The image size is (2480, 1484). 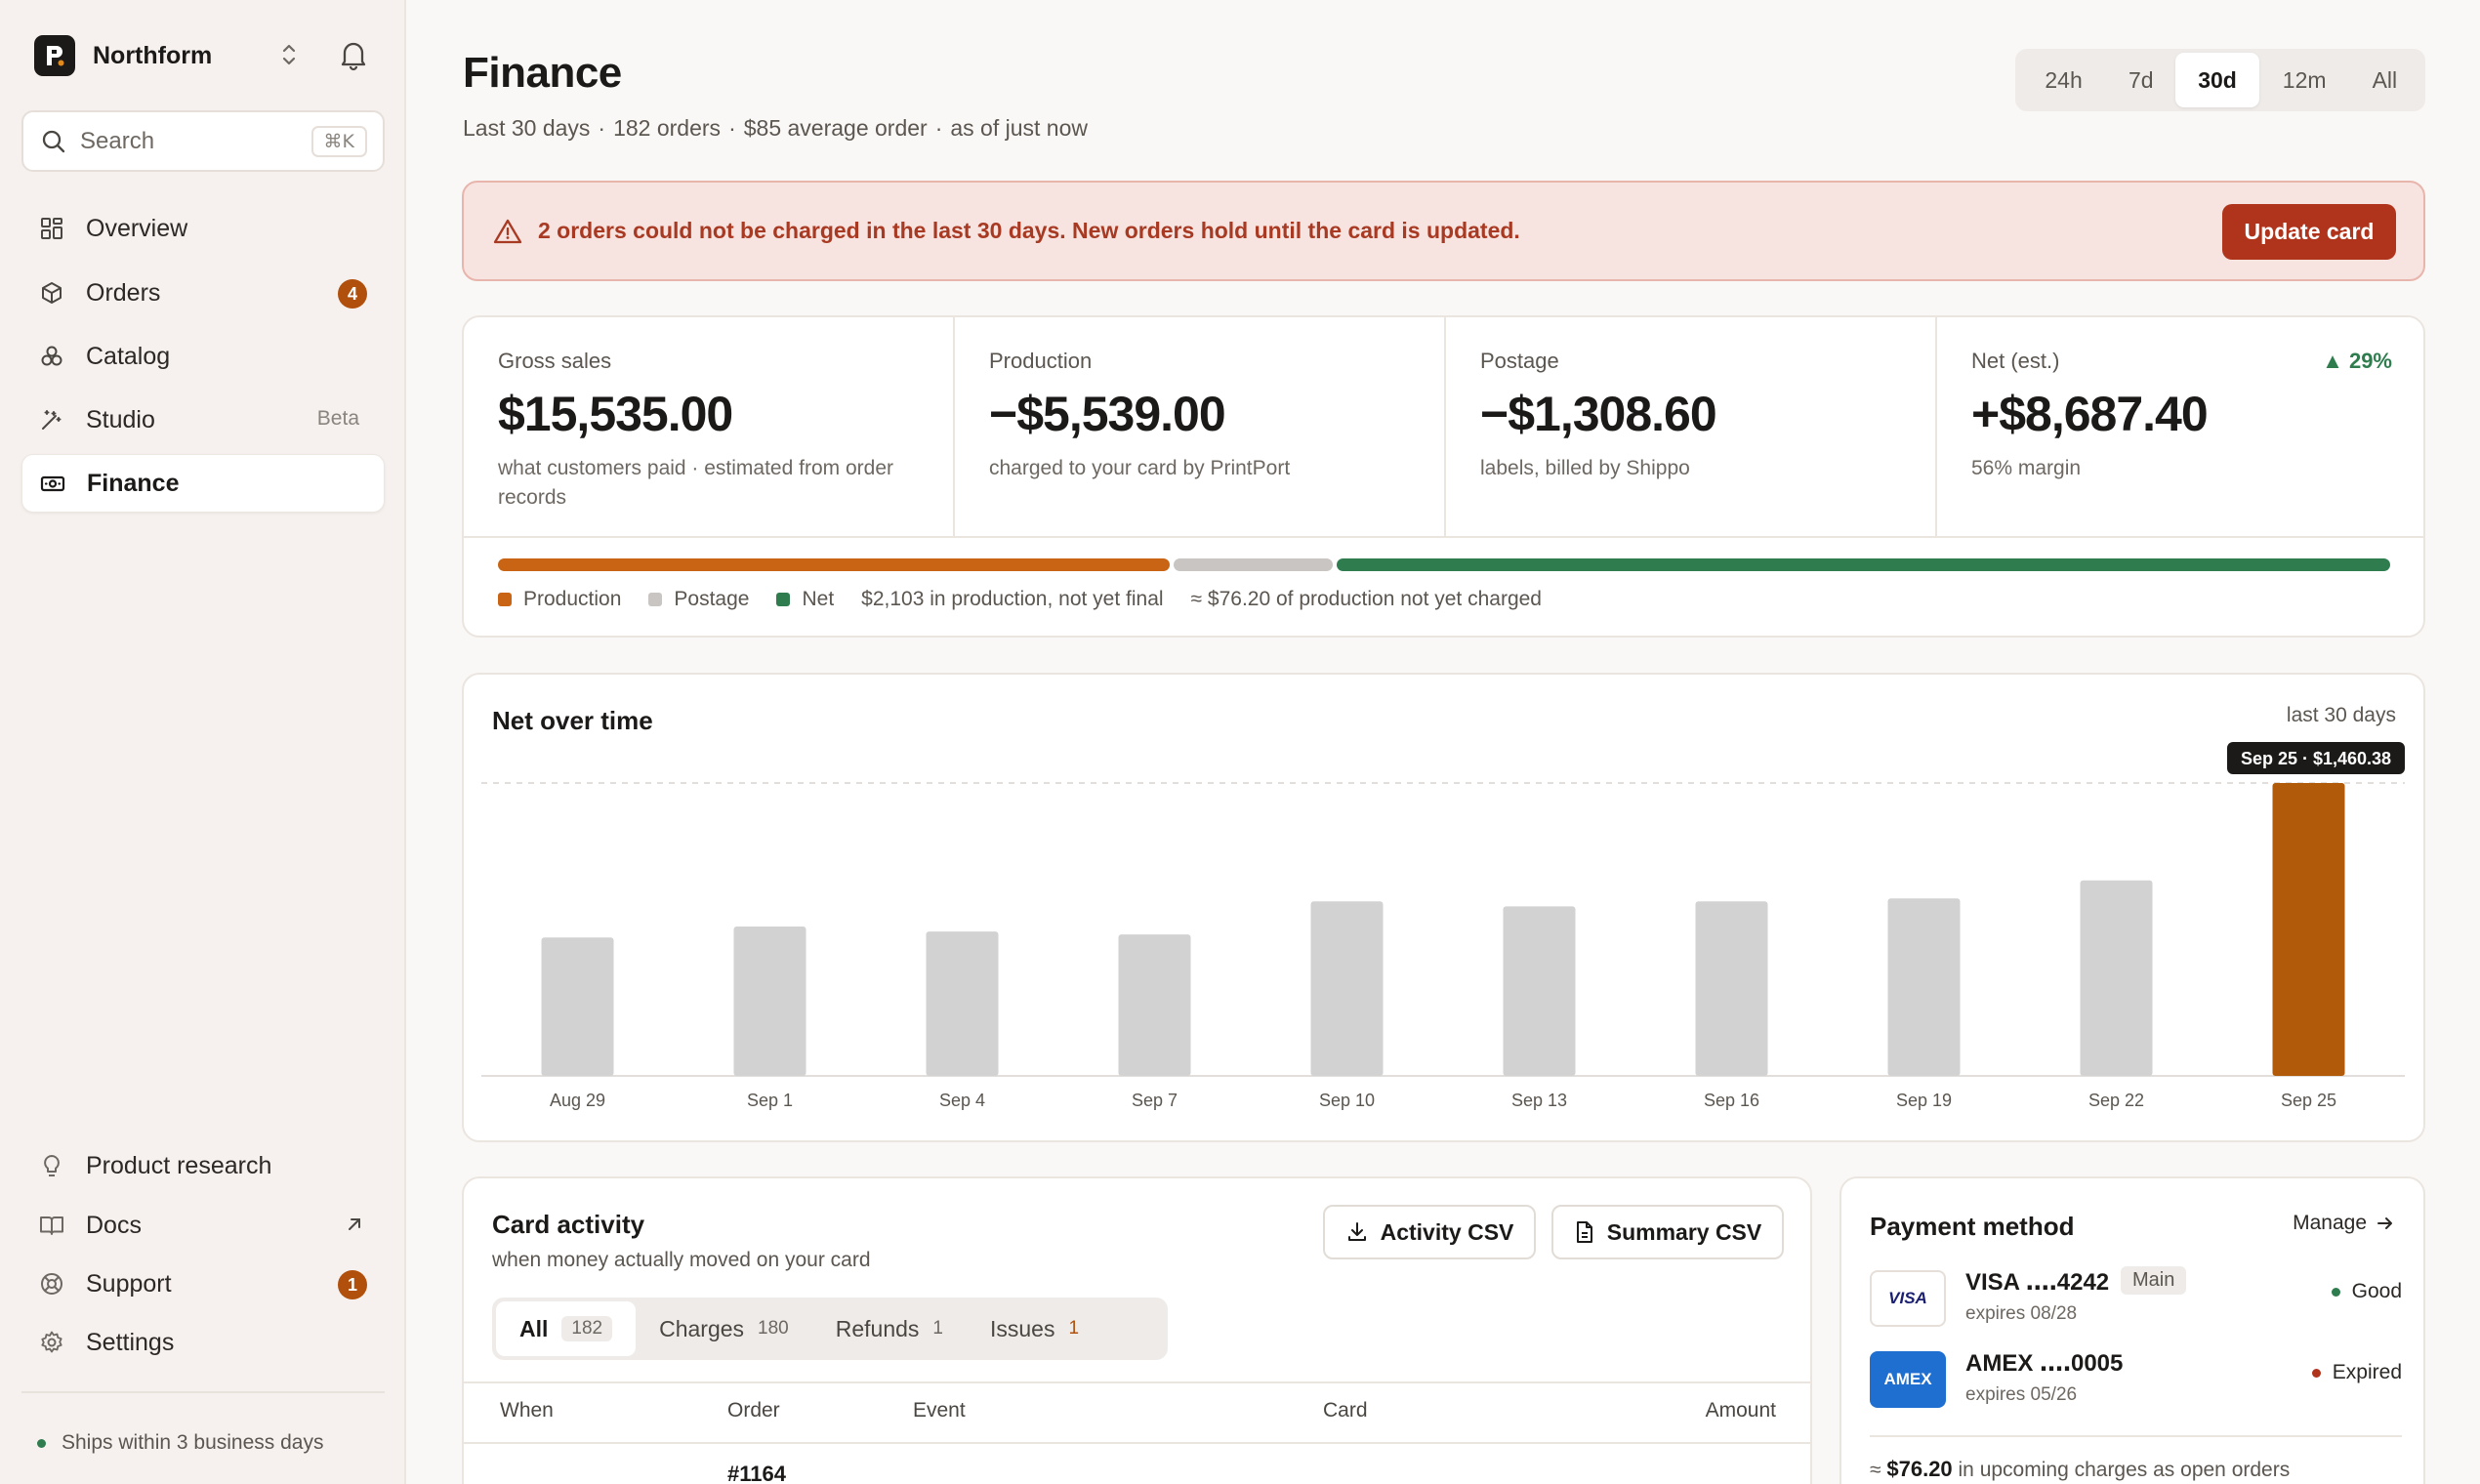 What do you see at coordinates (1012, 599) in the screenshot?
I see `split-note-production: $2,103 in production, not yet final` at bounding box center [1012, 599].